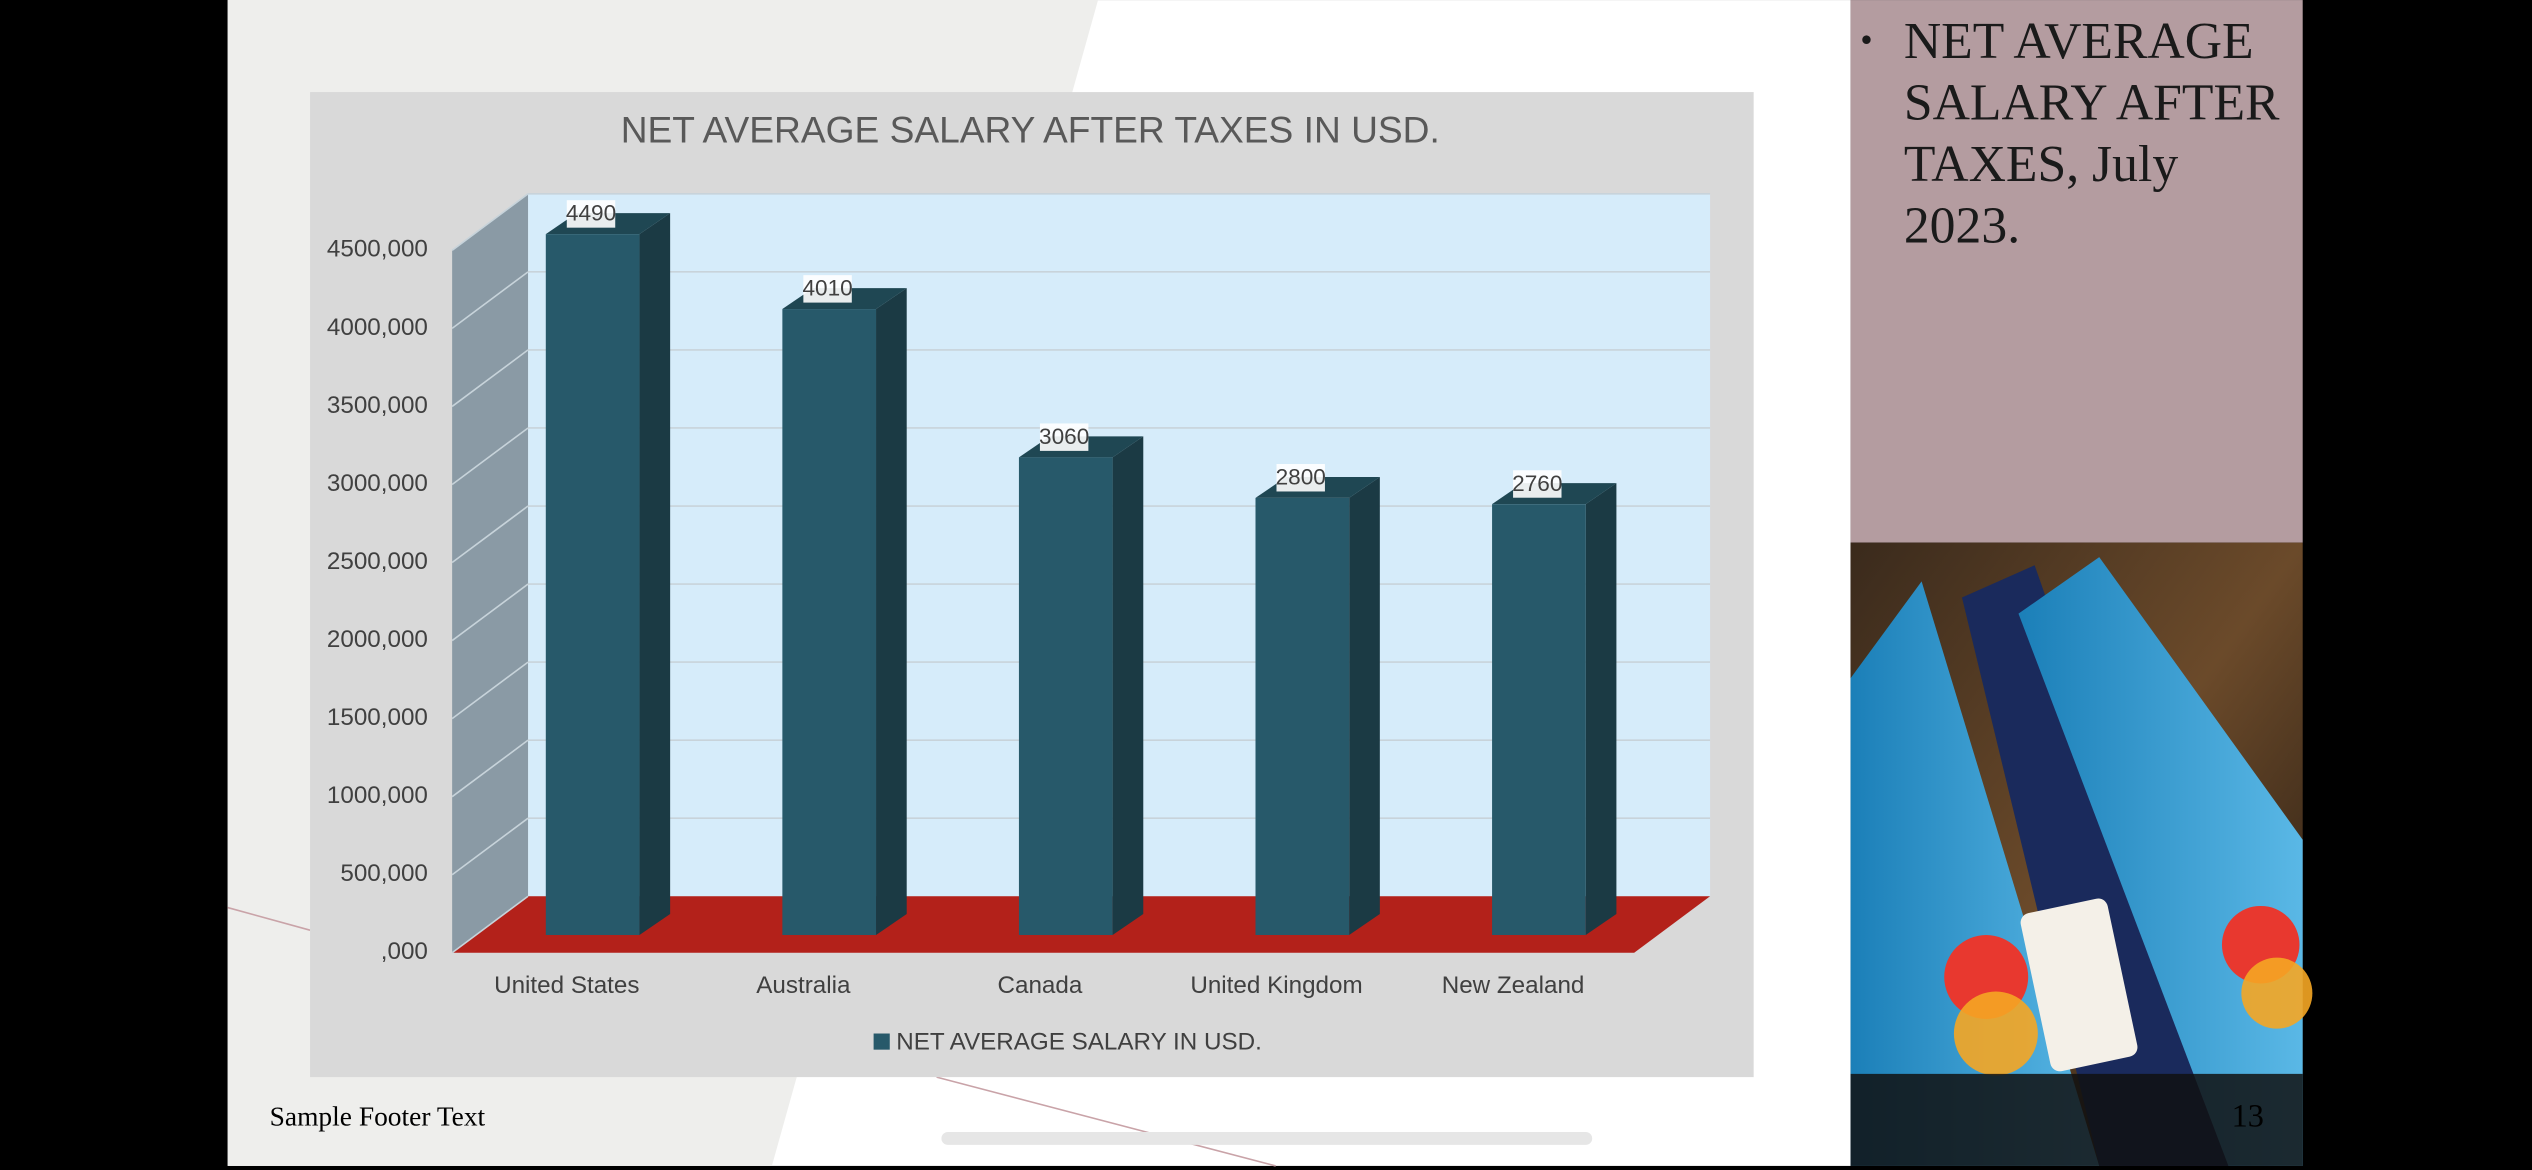 This screenshot has height=1170, width=2532. Describe the element at coordinates (2076, 271) in the screenshot. I see `side-panel` at that location.